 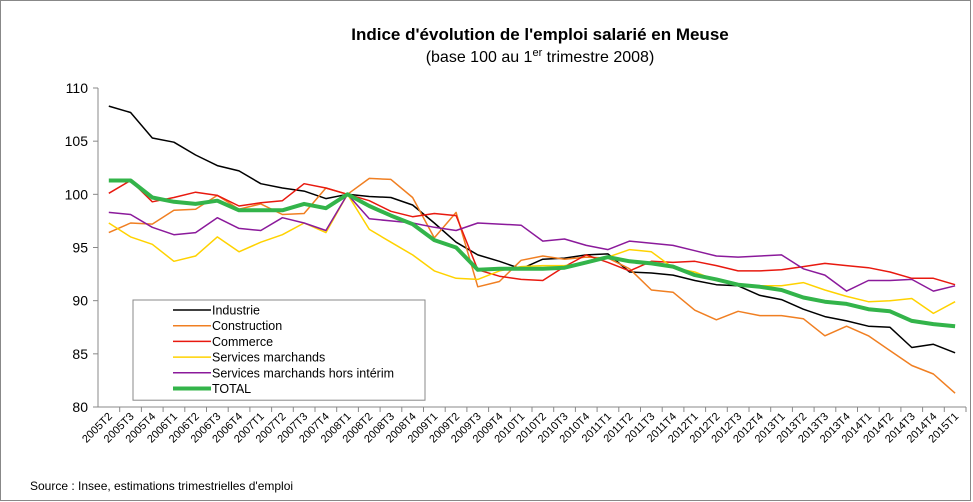 I want to click on y-tick-label: 110, so click(x=77, y=88).